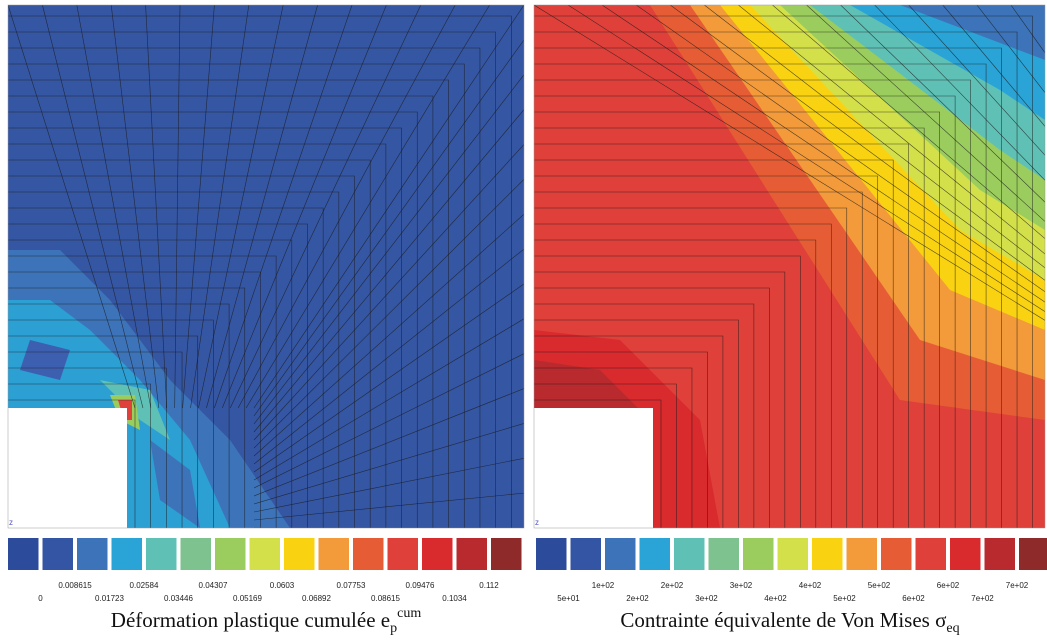  What do you see at coordinates (789, 622) in the screenshot?
I see `caption: Contrainte équivalente de Von Mises σeq` at bounding box center [789, 622].